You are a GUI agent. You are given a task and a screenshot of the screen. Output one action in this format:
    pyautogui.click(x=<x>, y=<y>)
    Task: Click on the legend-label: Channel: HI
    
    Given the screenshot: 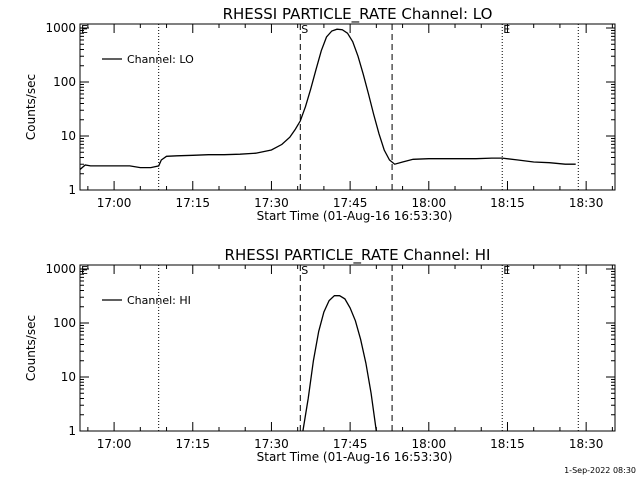 What is the action you would take?
    pyautogui.click(x=159, y=300)
    